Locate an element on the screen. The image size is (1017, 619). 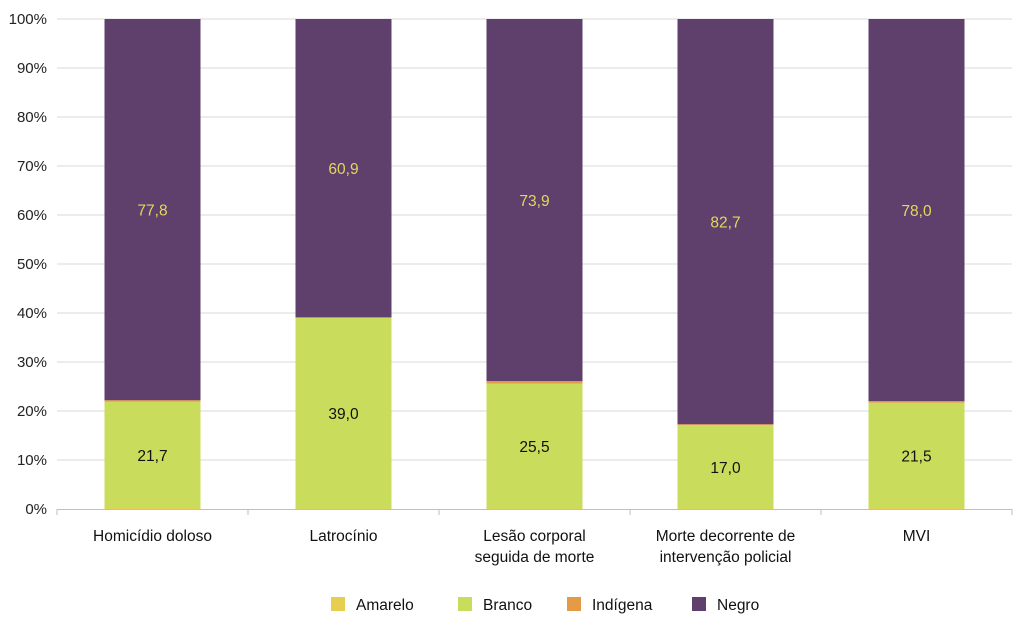
data-label-negro: 77,8 is located at coordinates (152, 211).